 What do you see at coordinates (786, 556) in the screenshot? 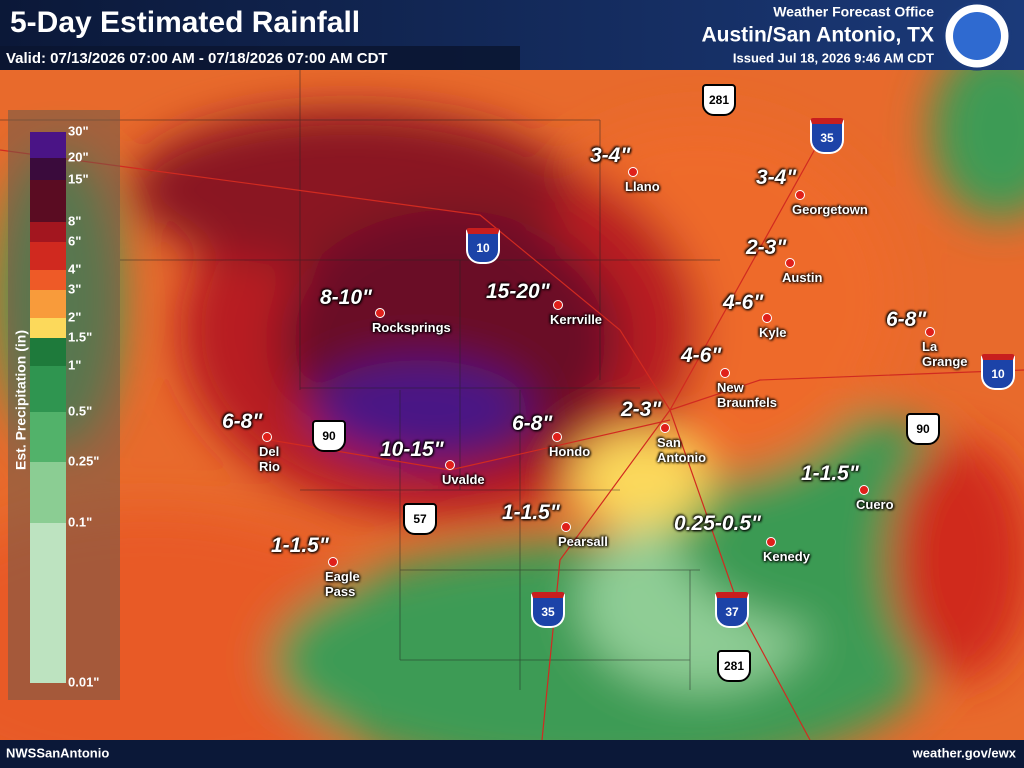
I see `city-name: Kenedy` at bounding box center [786, 556].